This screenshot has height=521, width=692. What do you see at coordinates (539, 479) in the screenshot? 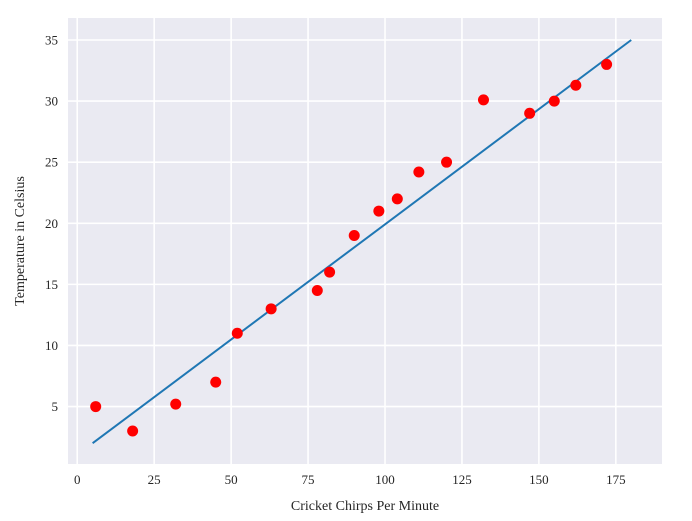
I see `x-tick-label: 150` at bounding box center [539, 479].